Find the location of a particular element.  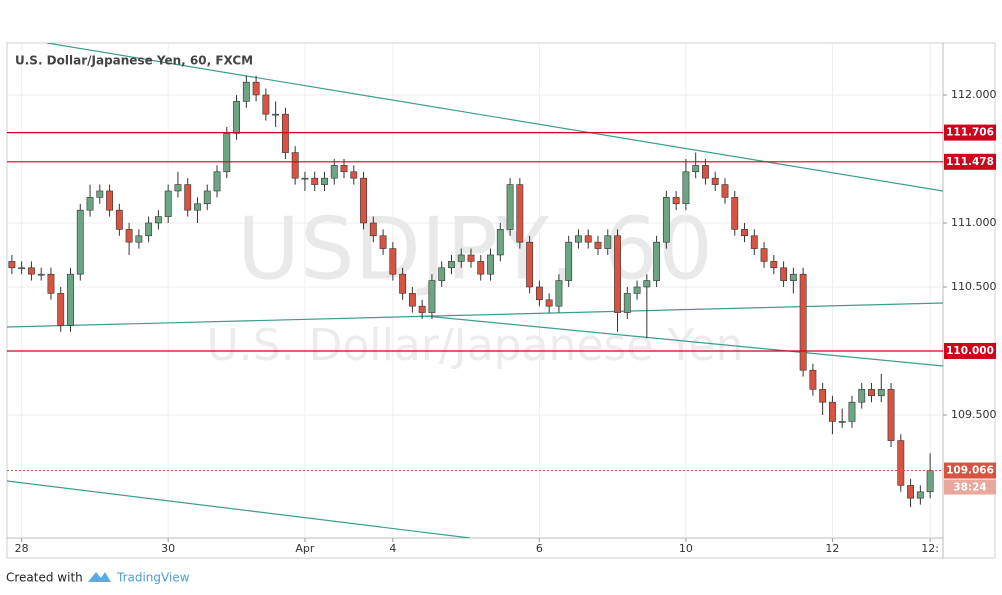

y-tick-label: 109.500 is located at coordinates (974, 414).